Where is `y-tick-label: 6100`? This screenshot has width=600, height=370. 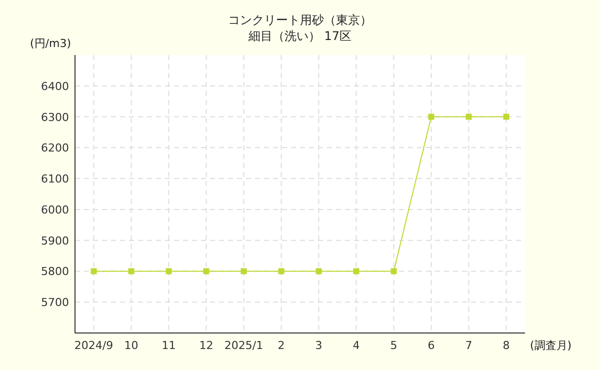 y-tick-label: 6100 is located at coordinates (55, 179).